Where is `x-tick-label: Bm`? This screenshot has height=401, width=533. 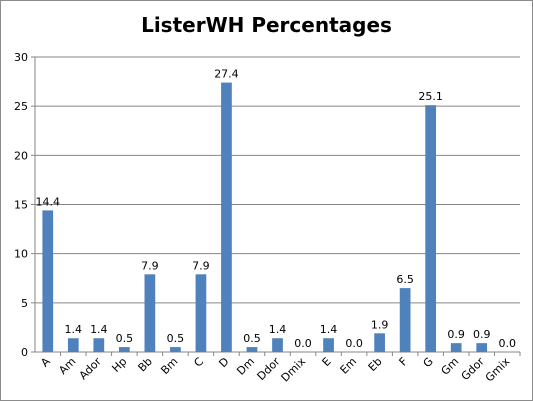 x-tick-label: Bm is located at coordinates (169, 366).